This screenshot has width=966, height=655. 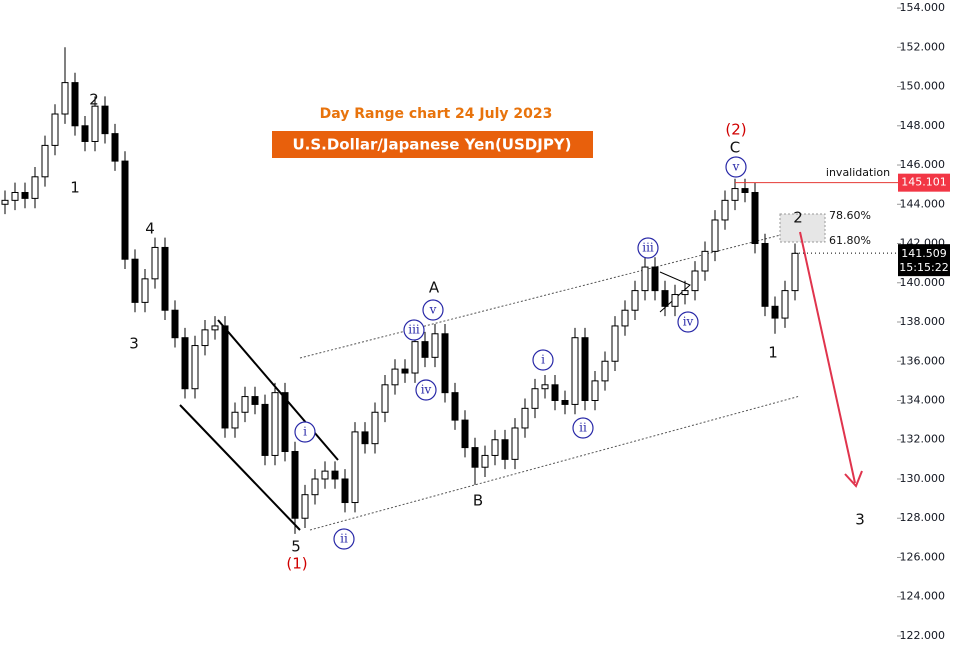 I want to click on y-tick-label: 144.000, so click(x=923, y=203).